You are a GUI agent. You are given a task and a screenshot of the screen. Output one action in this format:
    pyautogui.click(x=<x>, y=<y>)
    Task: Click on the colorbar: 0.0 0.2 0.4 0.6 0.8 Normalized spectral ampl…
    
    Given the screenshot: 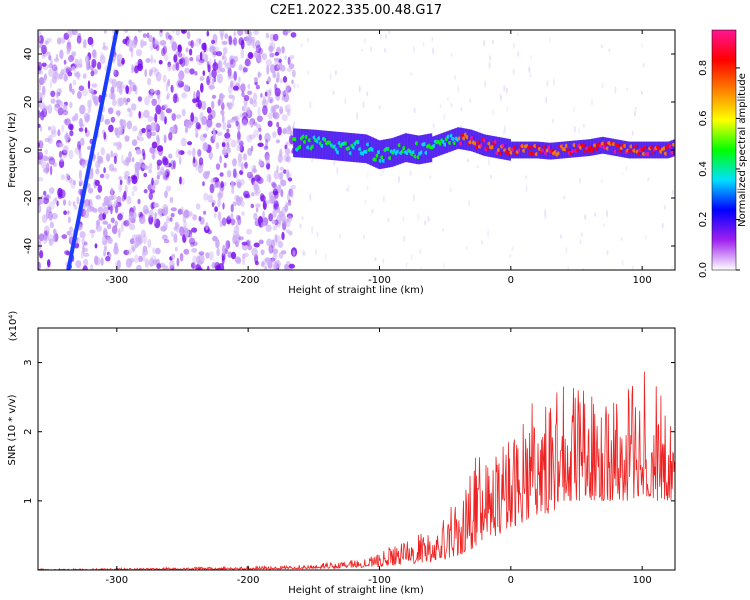 What is the action you would take?
    pyautogui.click(x=723, y=153)
    